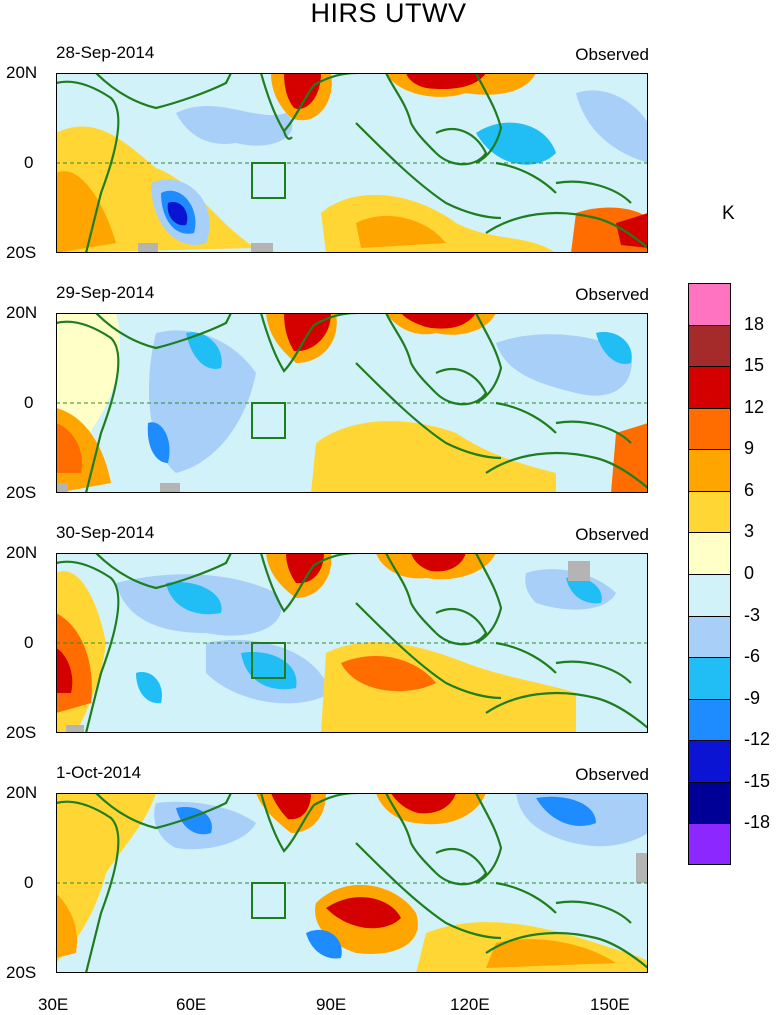 The image size is (777, 1015). Describe the element at coordinates (105, 532) in the screenshot. I see `panel-date: 30-Sep-2014` at that location.